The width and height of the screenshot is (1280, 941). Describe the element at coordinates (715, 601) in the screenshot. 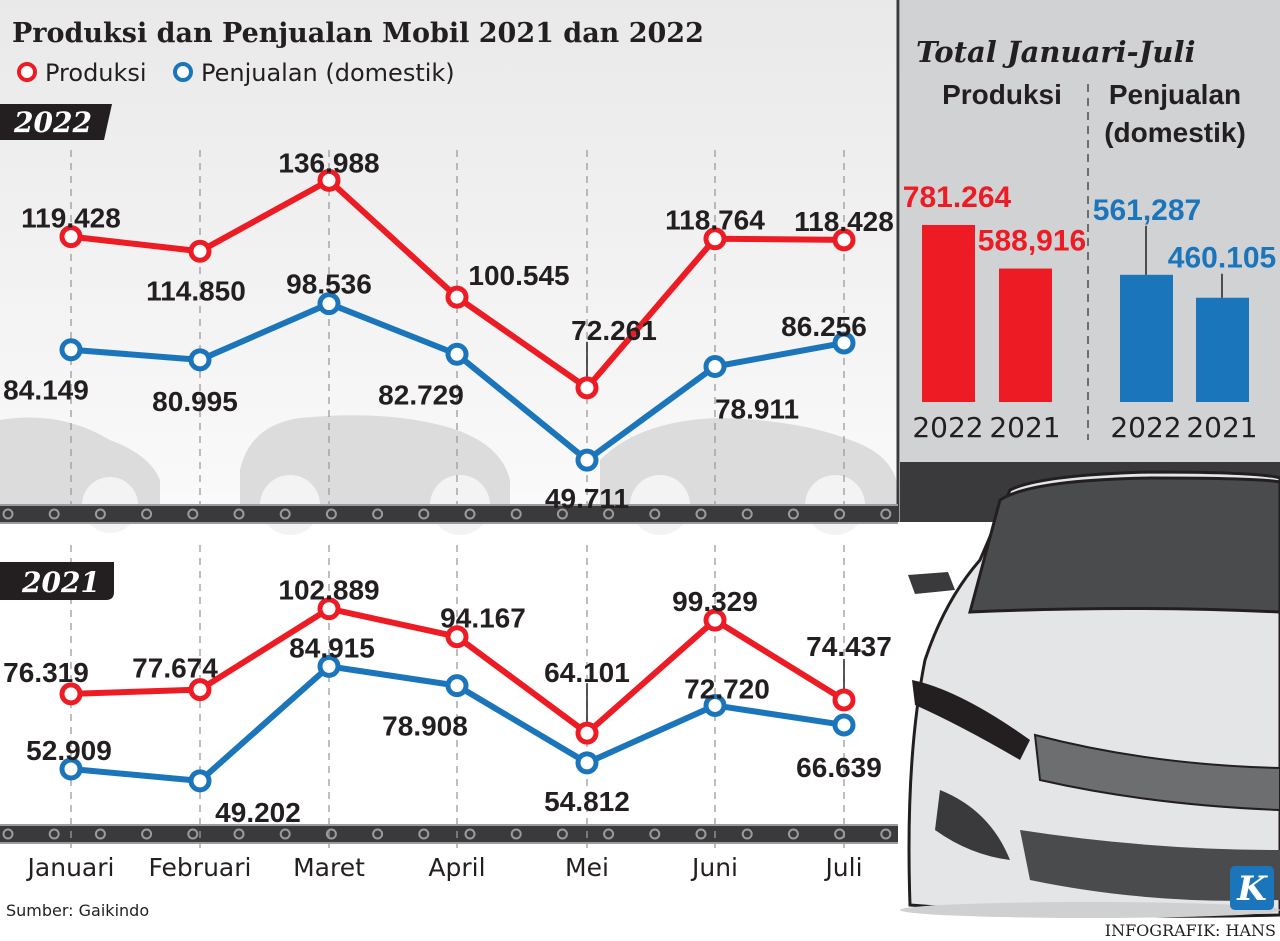

I see `data-label-produksi: 99.329` at that location.